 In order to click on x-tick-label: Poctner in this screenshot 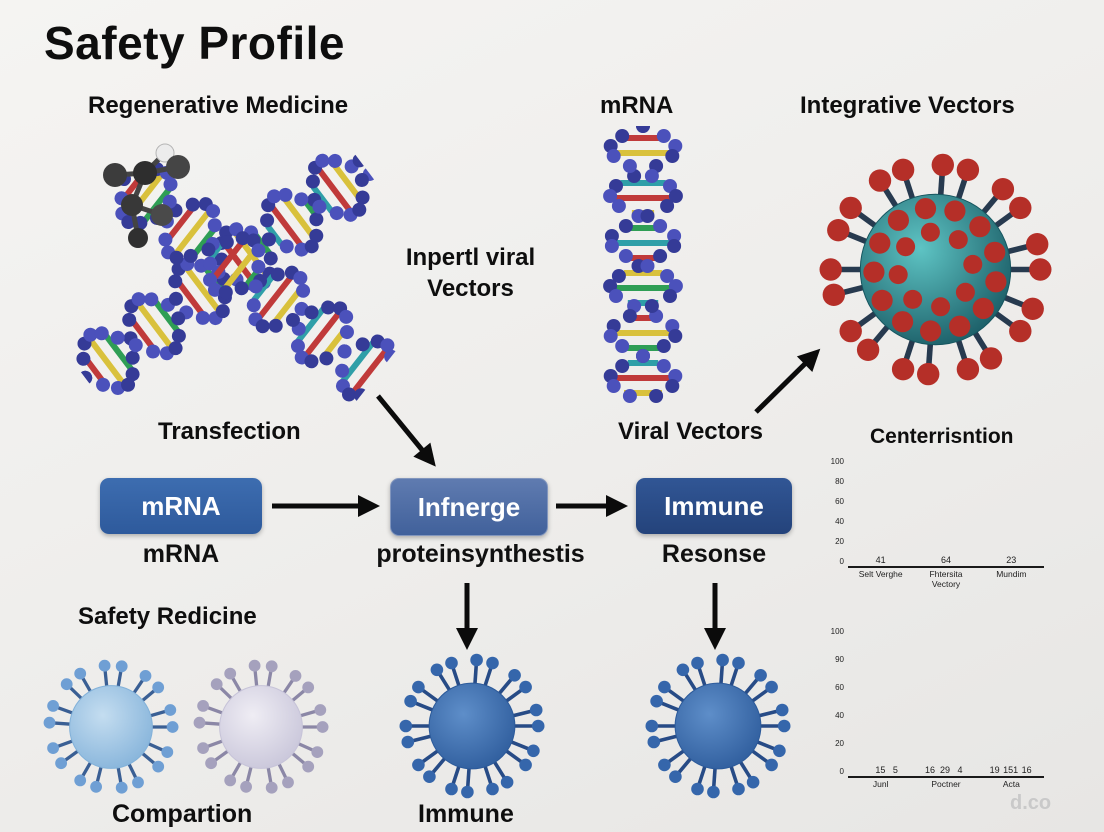, I will do `click(946, 784)`.